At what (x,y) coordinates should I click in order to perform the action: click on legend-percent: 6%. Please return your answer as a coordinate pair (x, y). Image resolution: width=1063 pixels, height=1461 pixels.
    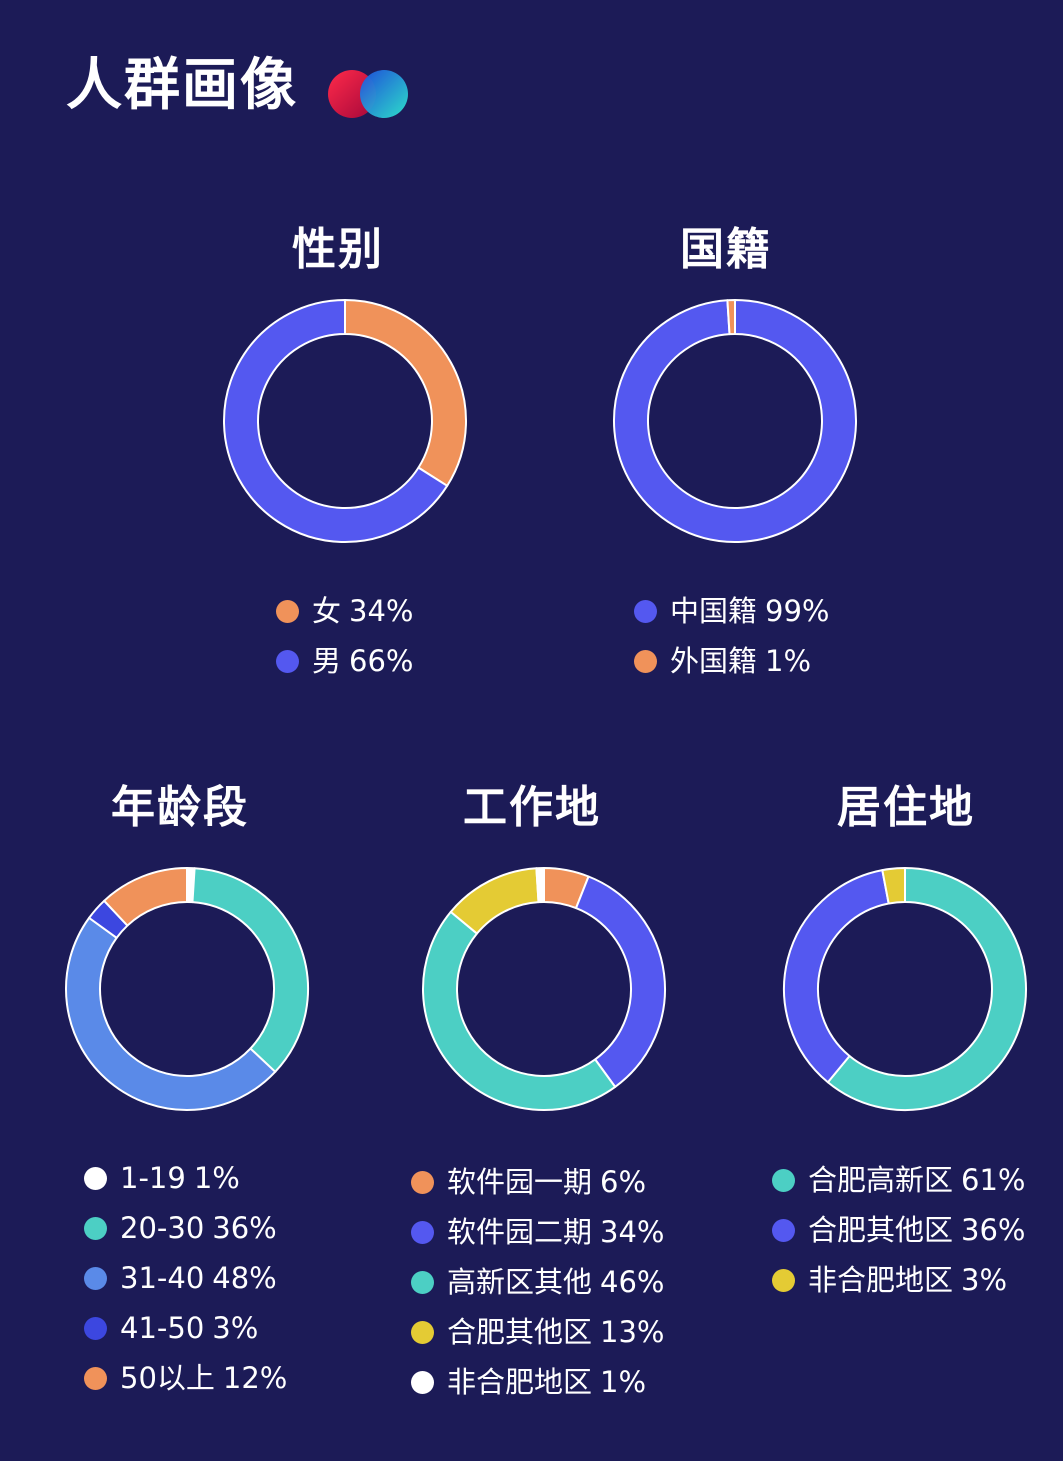
    Looking at the image, I should click on (623, 1182).